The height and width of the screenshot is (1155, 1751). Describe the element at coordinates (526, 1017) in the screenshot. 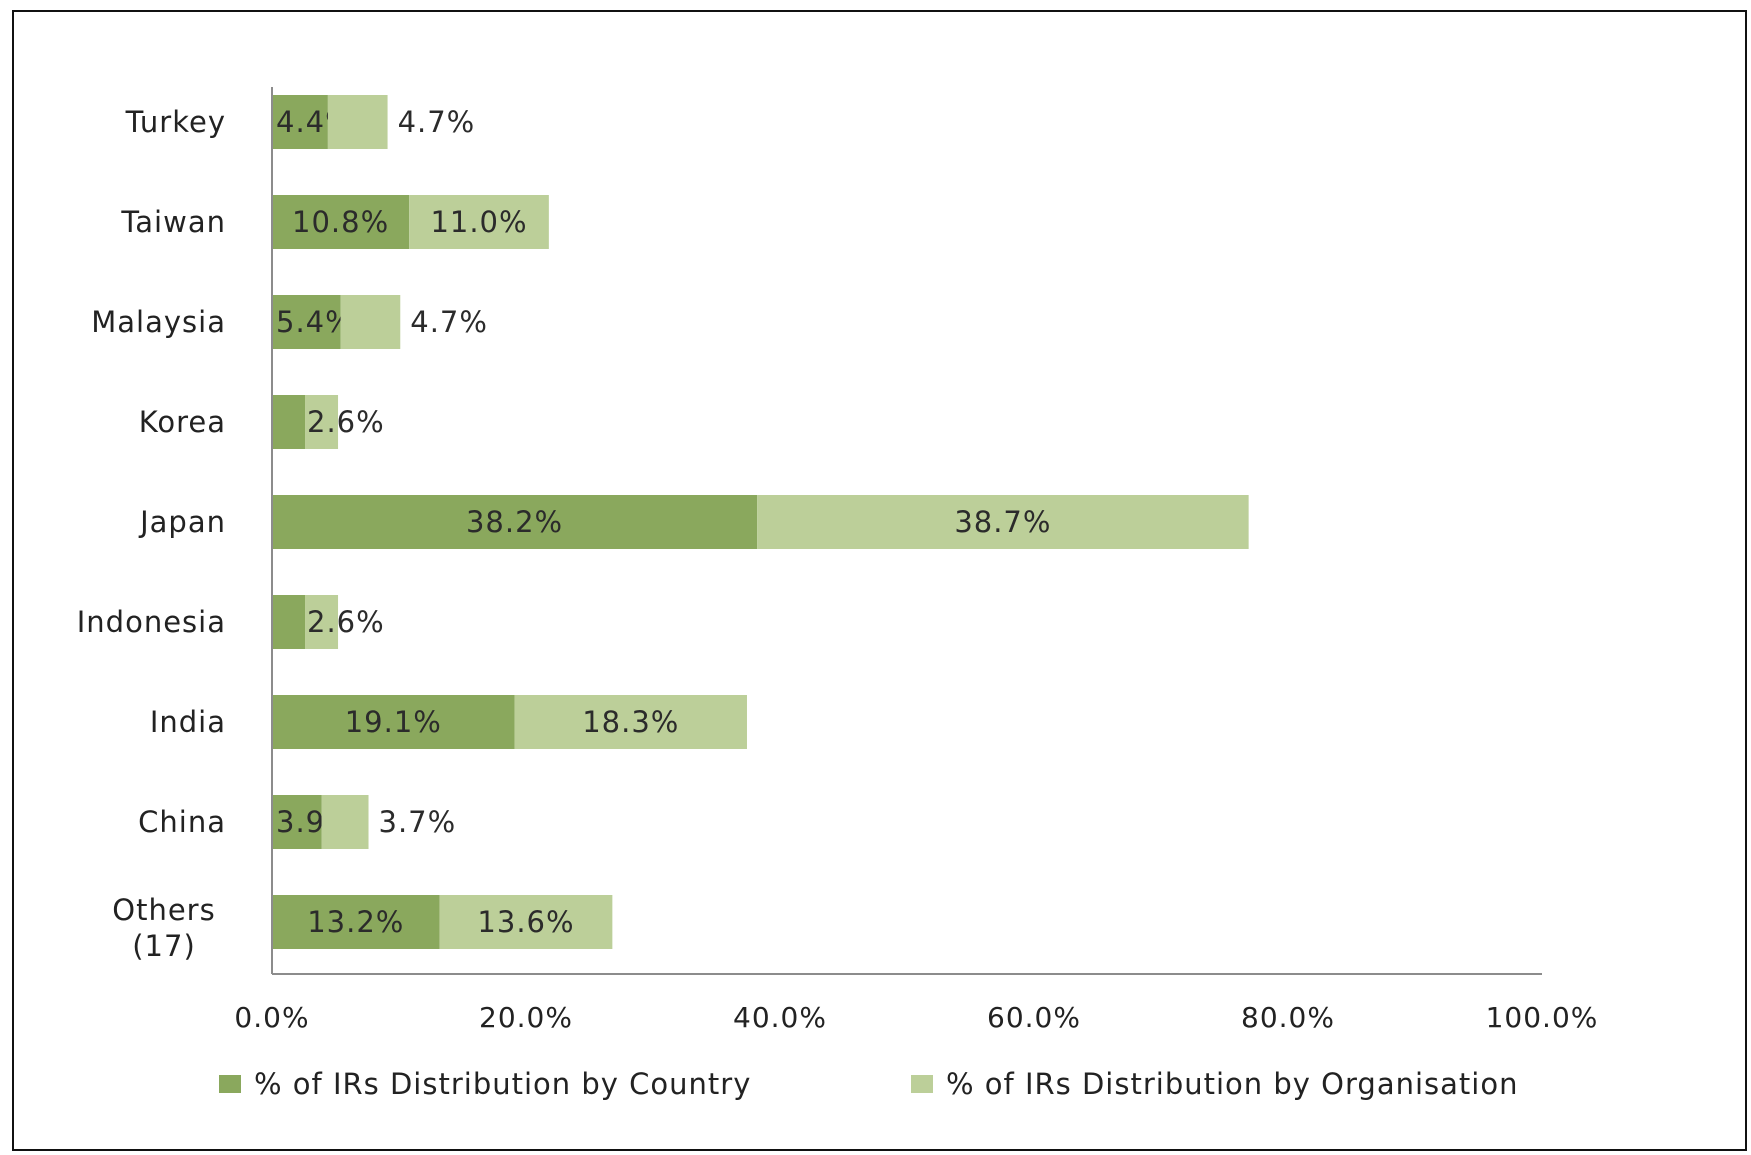

I see `x-tick-label: 20.0%` at that location.